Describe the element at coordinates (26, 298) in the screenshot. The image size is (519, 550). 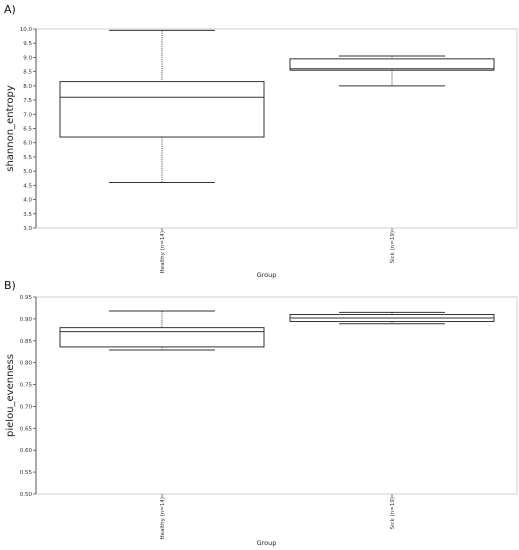
I see `y-tick-label: 0.95` at that location.